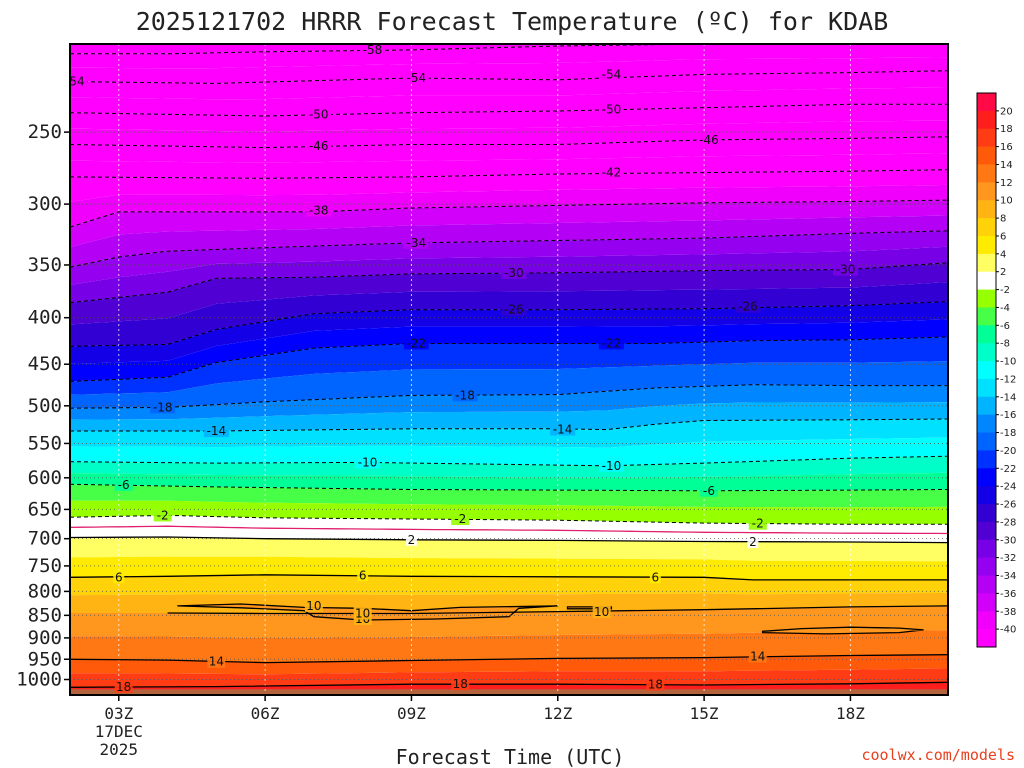 This screenshot has width=1024, height=768. I want to click on y-tick-label: 250, so click(45, 132).